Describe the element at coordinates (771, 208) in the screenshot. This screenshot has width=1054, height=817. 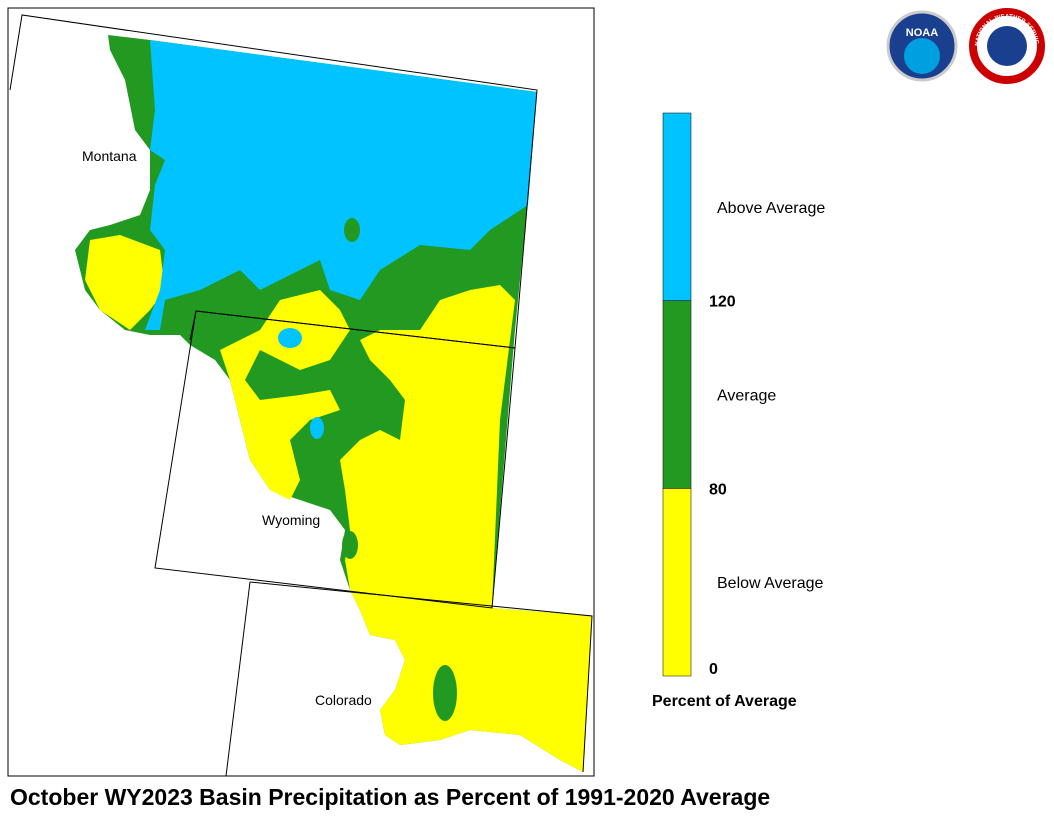
I see `legend-label: Above Average` at that location.